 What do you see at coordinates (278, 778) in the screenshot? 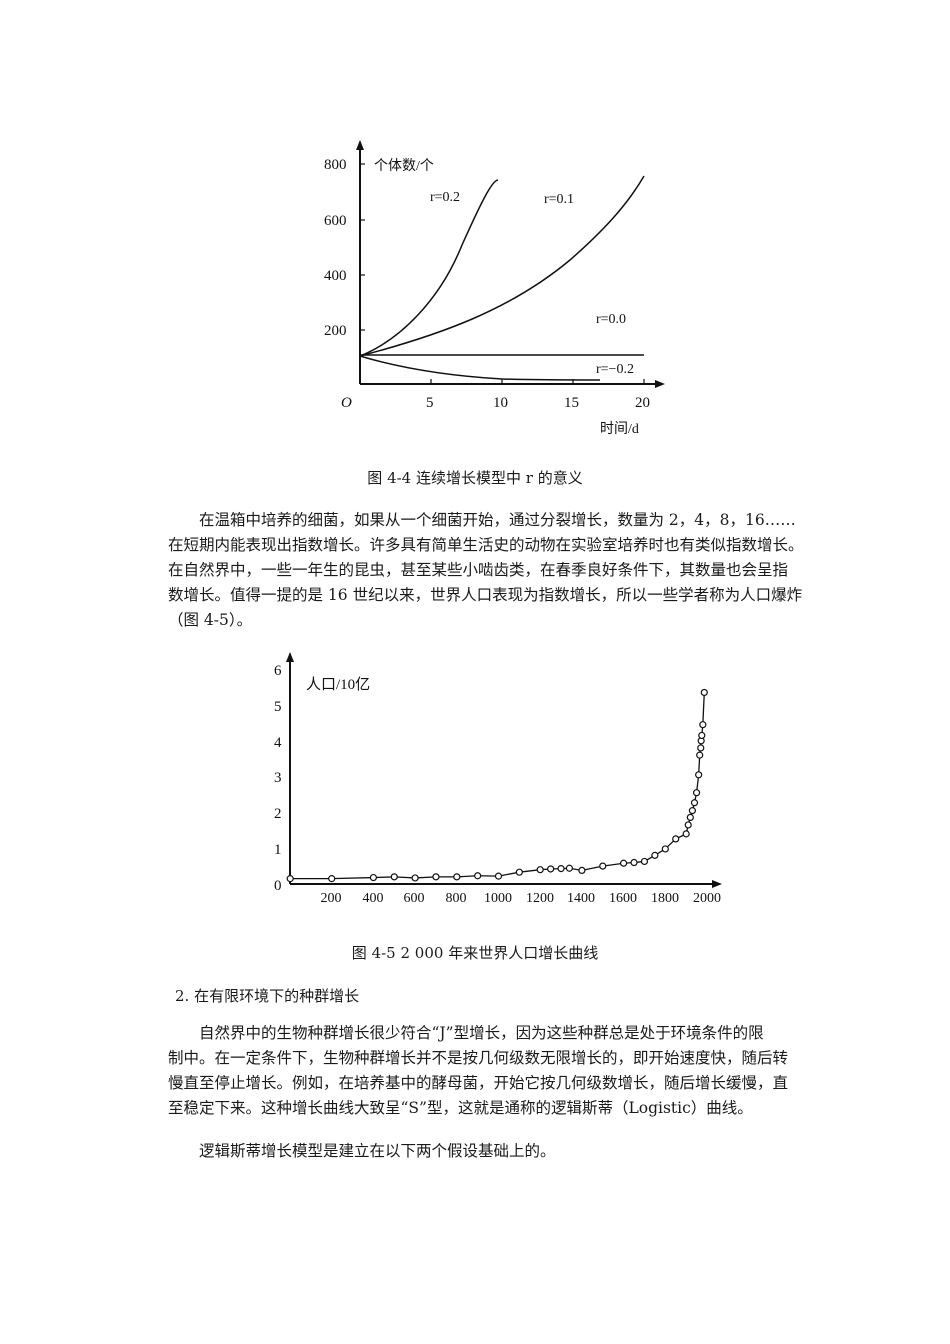
I see `y-tick: 3` at bounding box center [278, 778].